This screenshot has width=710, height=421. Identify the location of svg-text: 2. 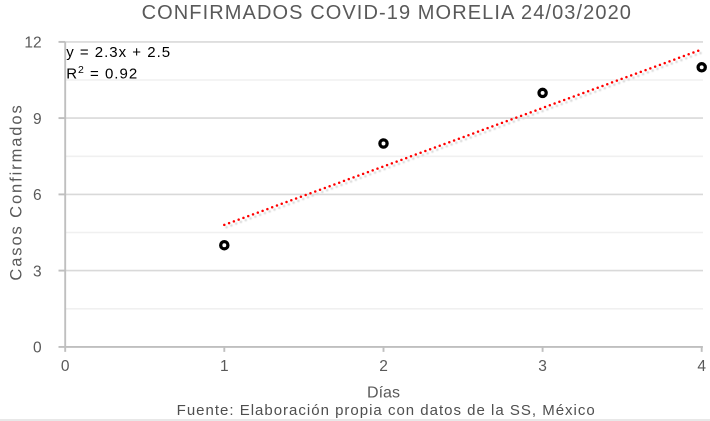
(383, 366).